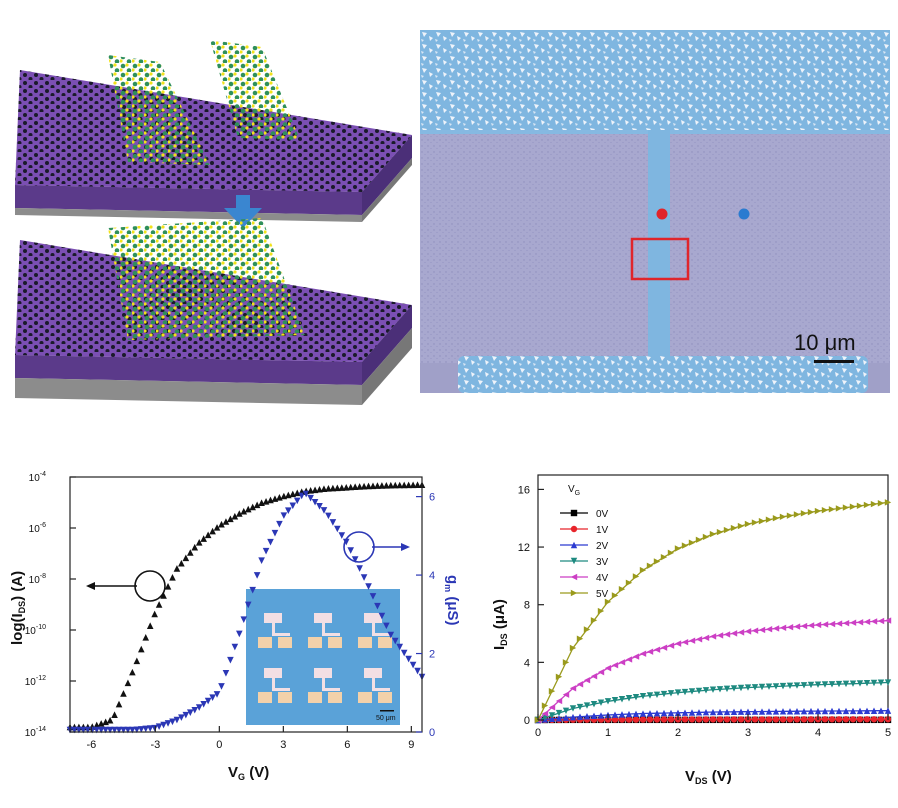  I want to click on x-tick-label: 2, so click(678, 733).